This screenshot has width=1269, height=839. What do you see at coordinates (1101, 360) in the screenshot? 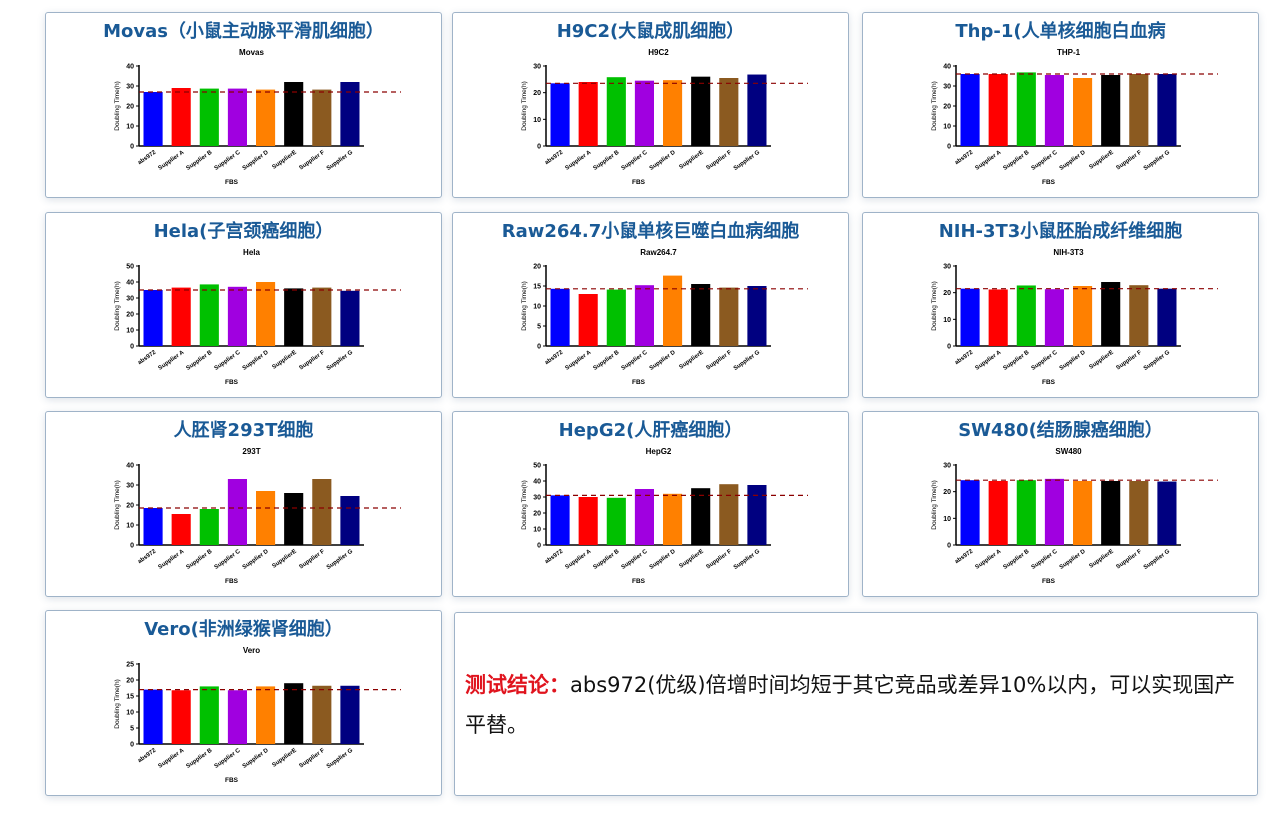
I see `x-tick-label: SupplierE` at bounding box center [1101, 360].